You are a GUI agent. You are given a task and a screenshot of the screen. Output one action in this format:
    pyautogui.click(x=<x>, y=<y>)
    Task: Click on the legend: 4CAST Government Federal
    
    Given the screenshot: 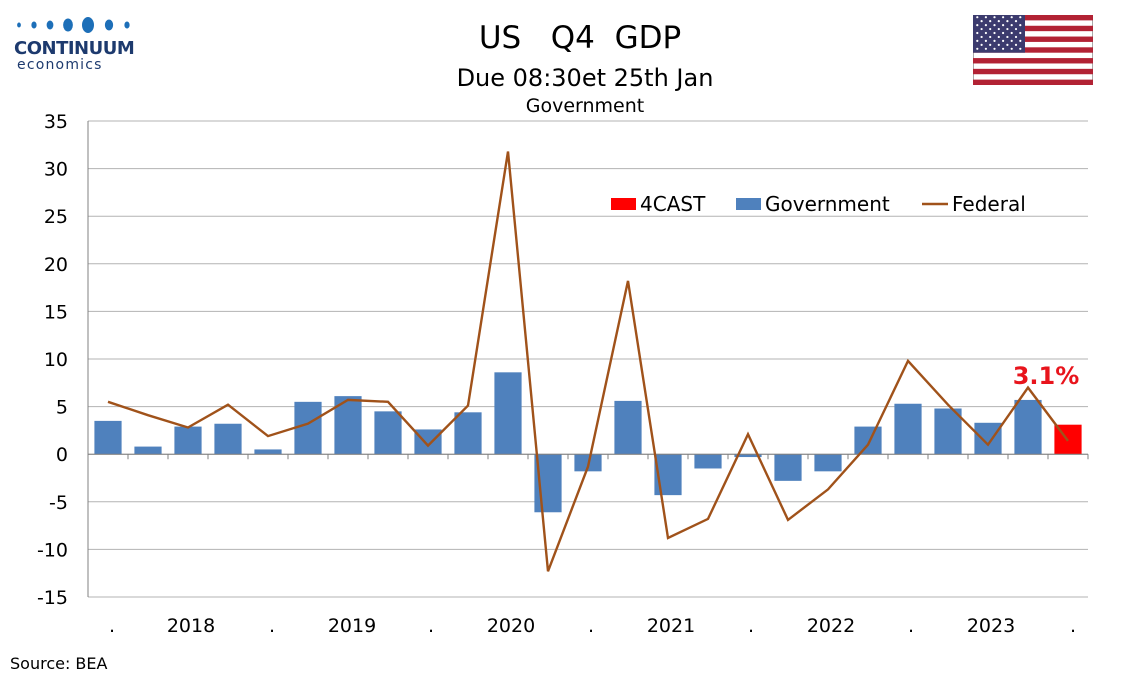 What is the action you would take?
    pyautogui.click(x=818, y=204)
    